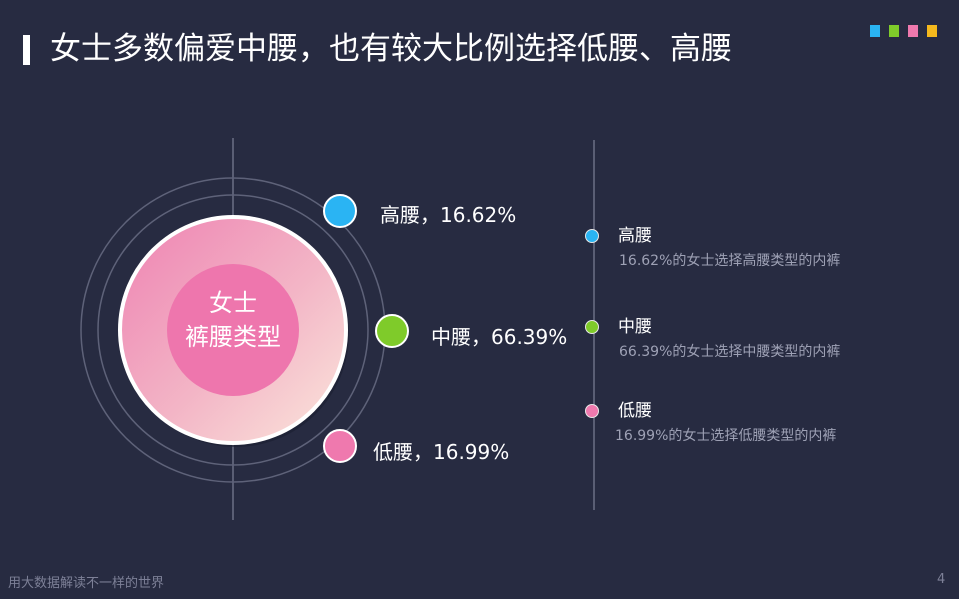 The width and height of the screenshot is (959, 599). What do you see at coordinates (905, 32) in the screenshot?
I see `corner-squares` at bounding box center [905, 32].